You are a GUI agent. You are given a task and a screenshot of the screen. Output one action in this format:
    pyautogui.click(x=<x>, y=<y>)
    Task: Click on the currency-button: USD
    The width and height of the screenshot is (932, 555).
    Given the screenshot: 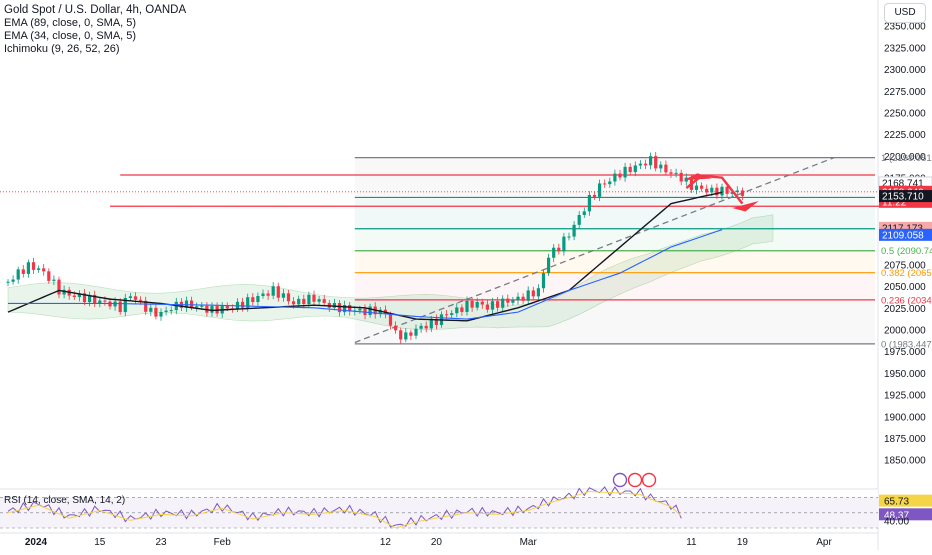 What is the action you would take?
    pyautogui.click(x=905, y=13)
    